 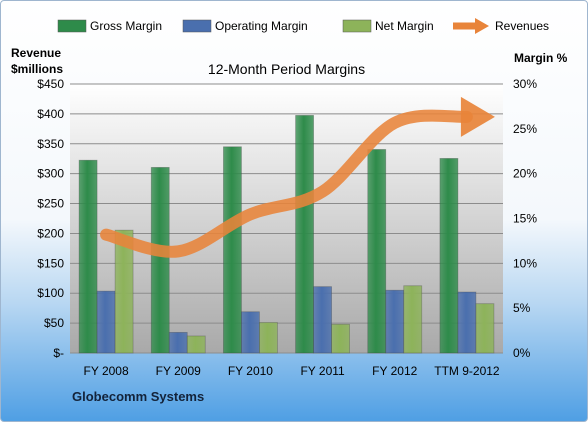 What do you see at coordinates (250, 371) in the screenshot?
I see `x-tick-label: FY 2010` at bounding box center [250, 371].